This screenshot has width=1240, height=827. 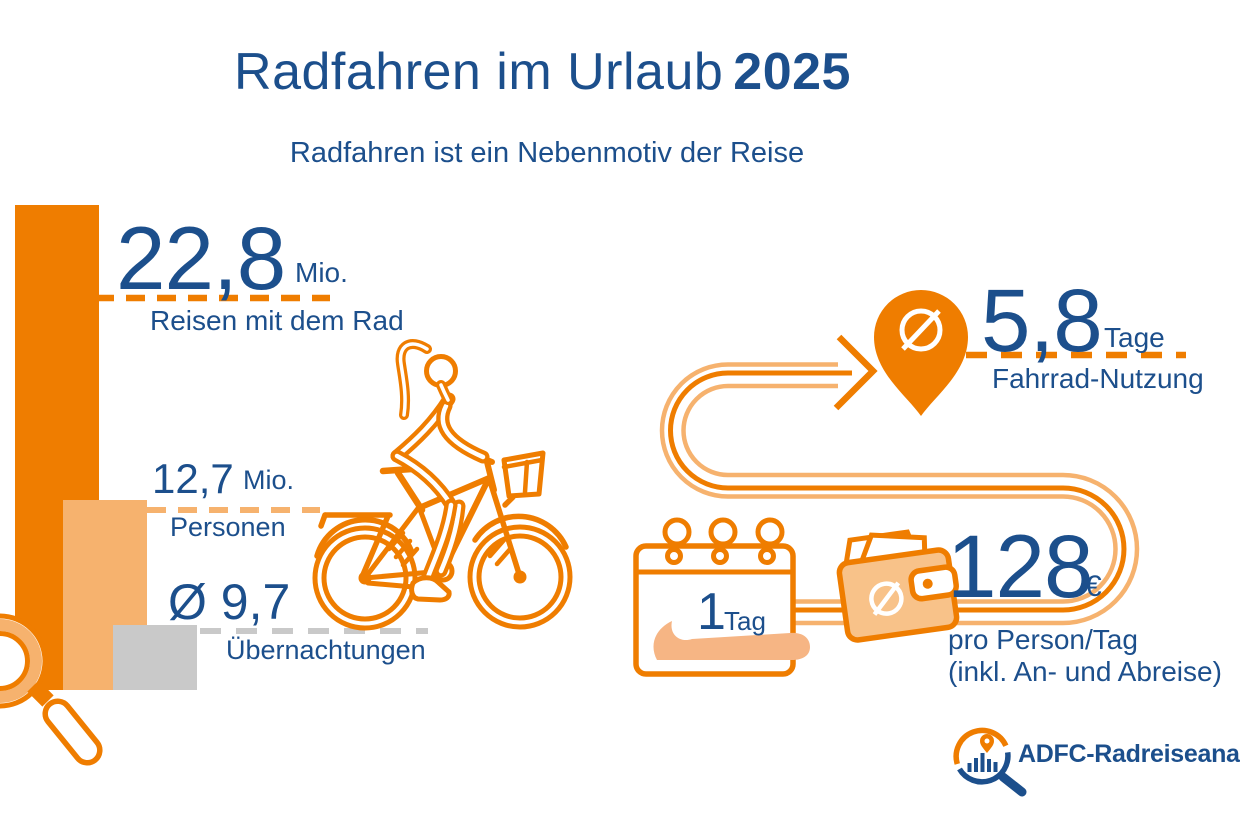 What do you see at coordinates (921, 330) in the screenshot?
I see `pin-average-icon` at bounding box center [921, 330].